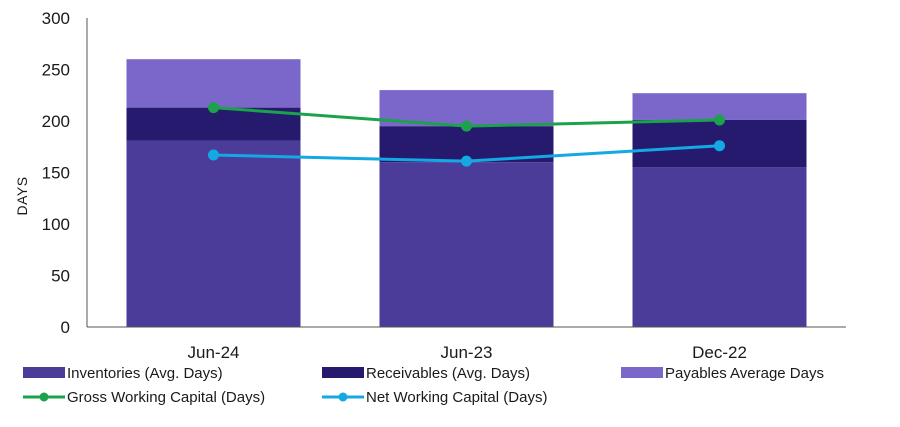  Describe the element at coordinates (65, 327) in the screenshot. I see `y-tick-label: 0` at that location.